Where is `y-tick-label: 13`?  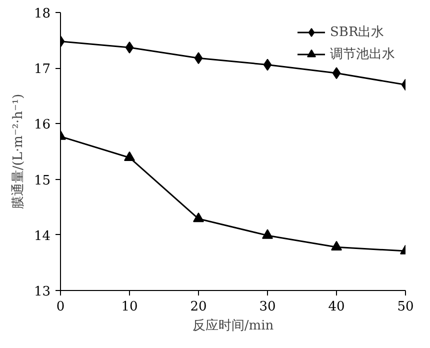 y-tick-label: 13 is located at coordinates (42, 292).